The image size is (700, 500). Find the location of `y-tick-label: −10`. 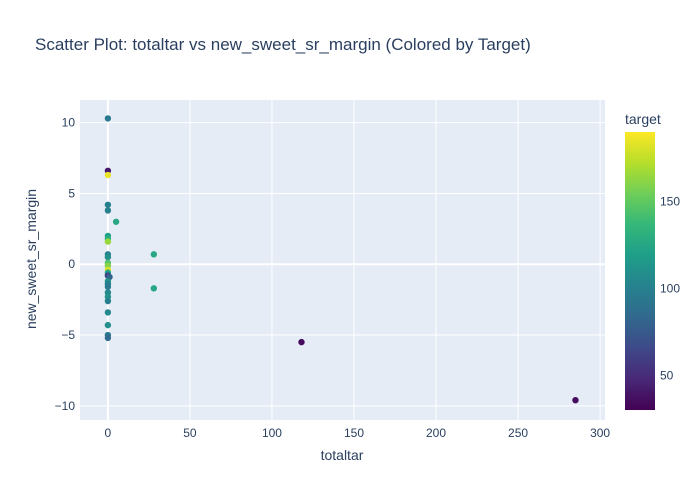

y-tick-label: −10 is located at coordinates (65, 406).